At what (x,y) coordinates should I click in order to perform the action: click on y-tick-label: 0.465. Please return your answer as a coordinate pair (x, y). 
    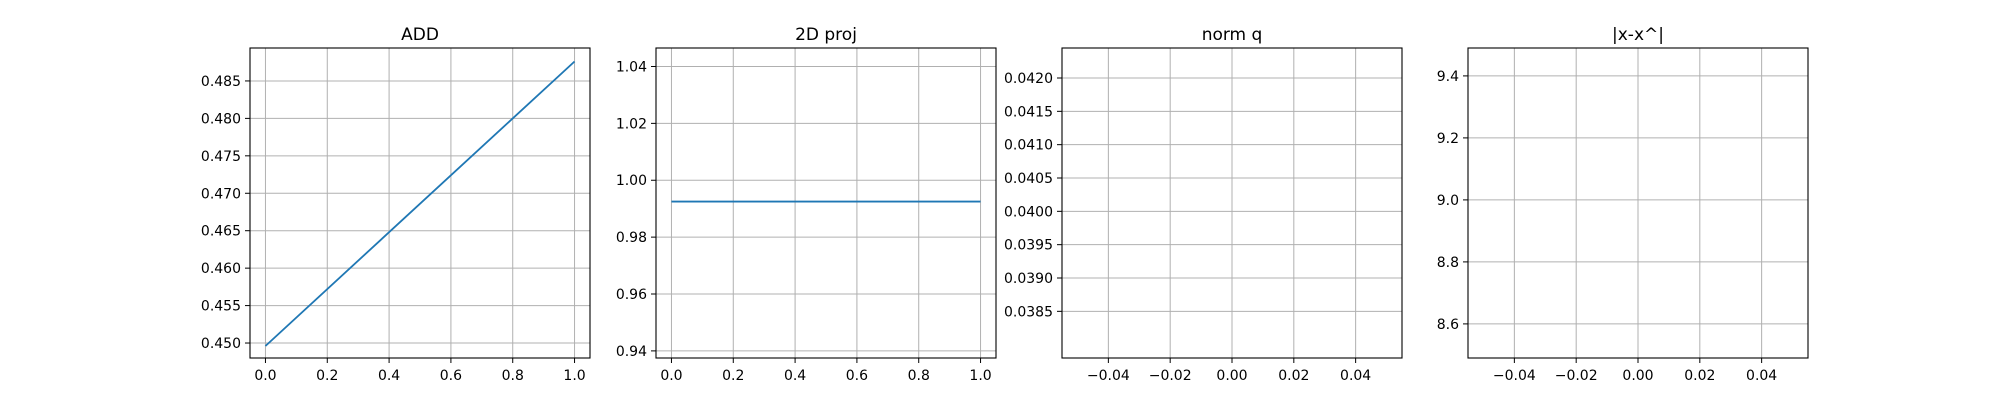
    Looking at the image, I should click on (221, 232).